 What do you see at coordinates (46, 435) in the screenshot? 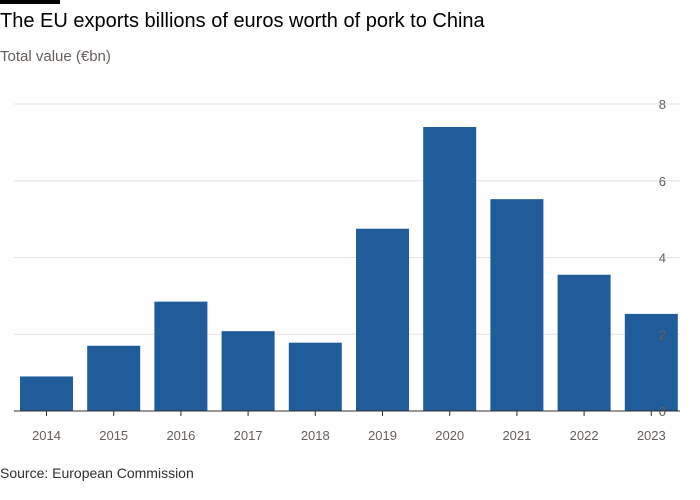
I see `x-tick-label: 2014` at bounding box center [46, 435].